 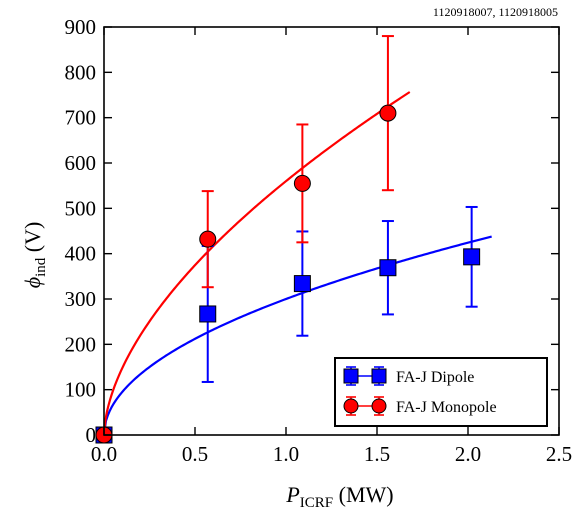 What do you see at coordinates (468, 454) in the screenshot?
I see `x-tick-label: 2.0` at bounding box center [468, 454].